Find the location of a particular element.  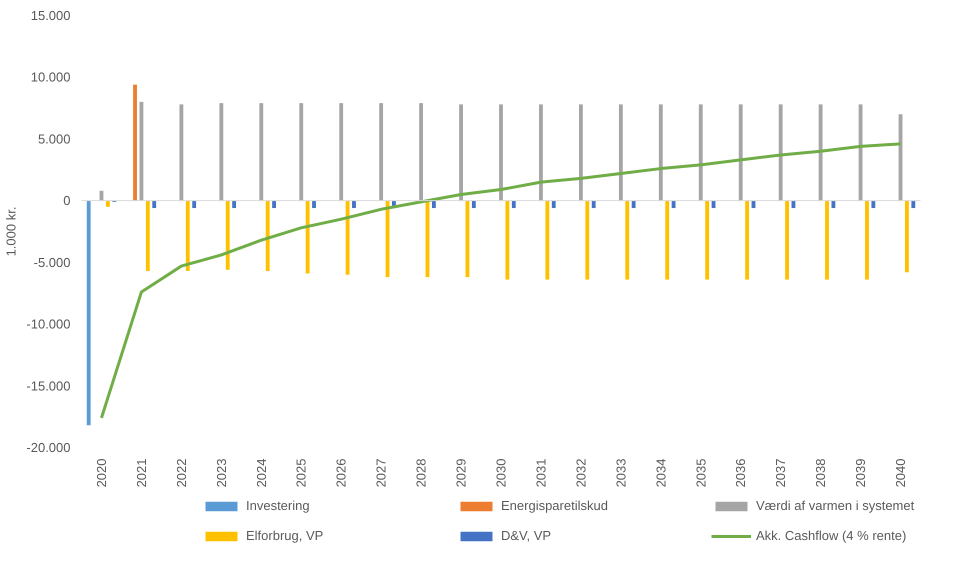

legend-label: Værdi af varmen i systemet is located at coordinates (836, 505).